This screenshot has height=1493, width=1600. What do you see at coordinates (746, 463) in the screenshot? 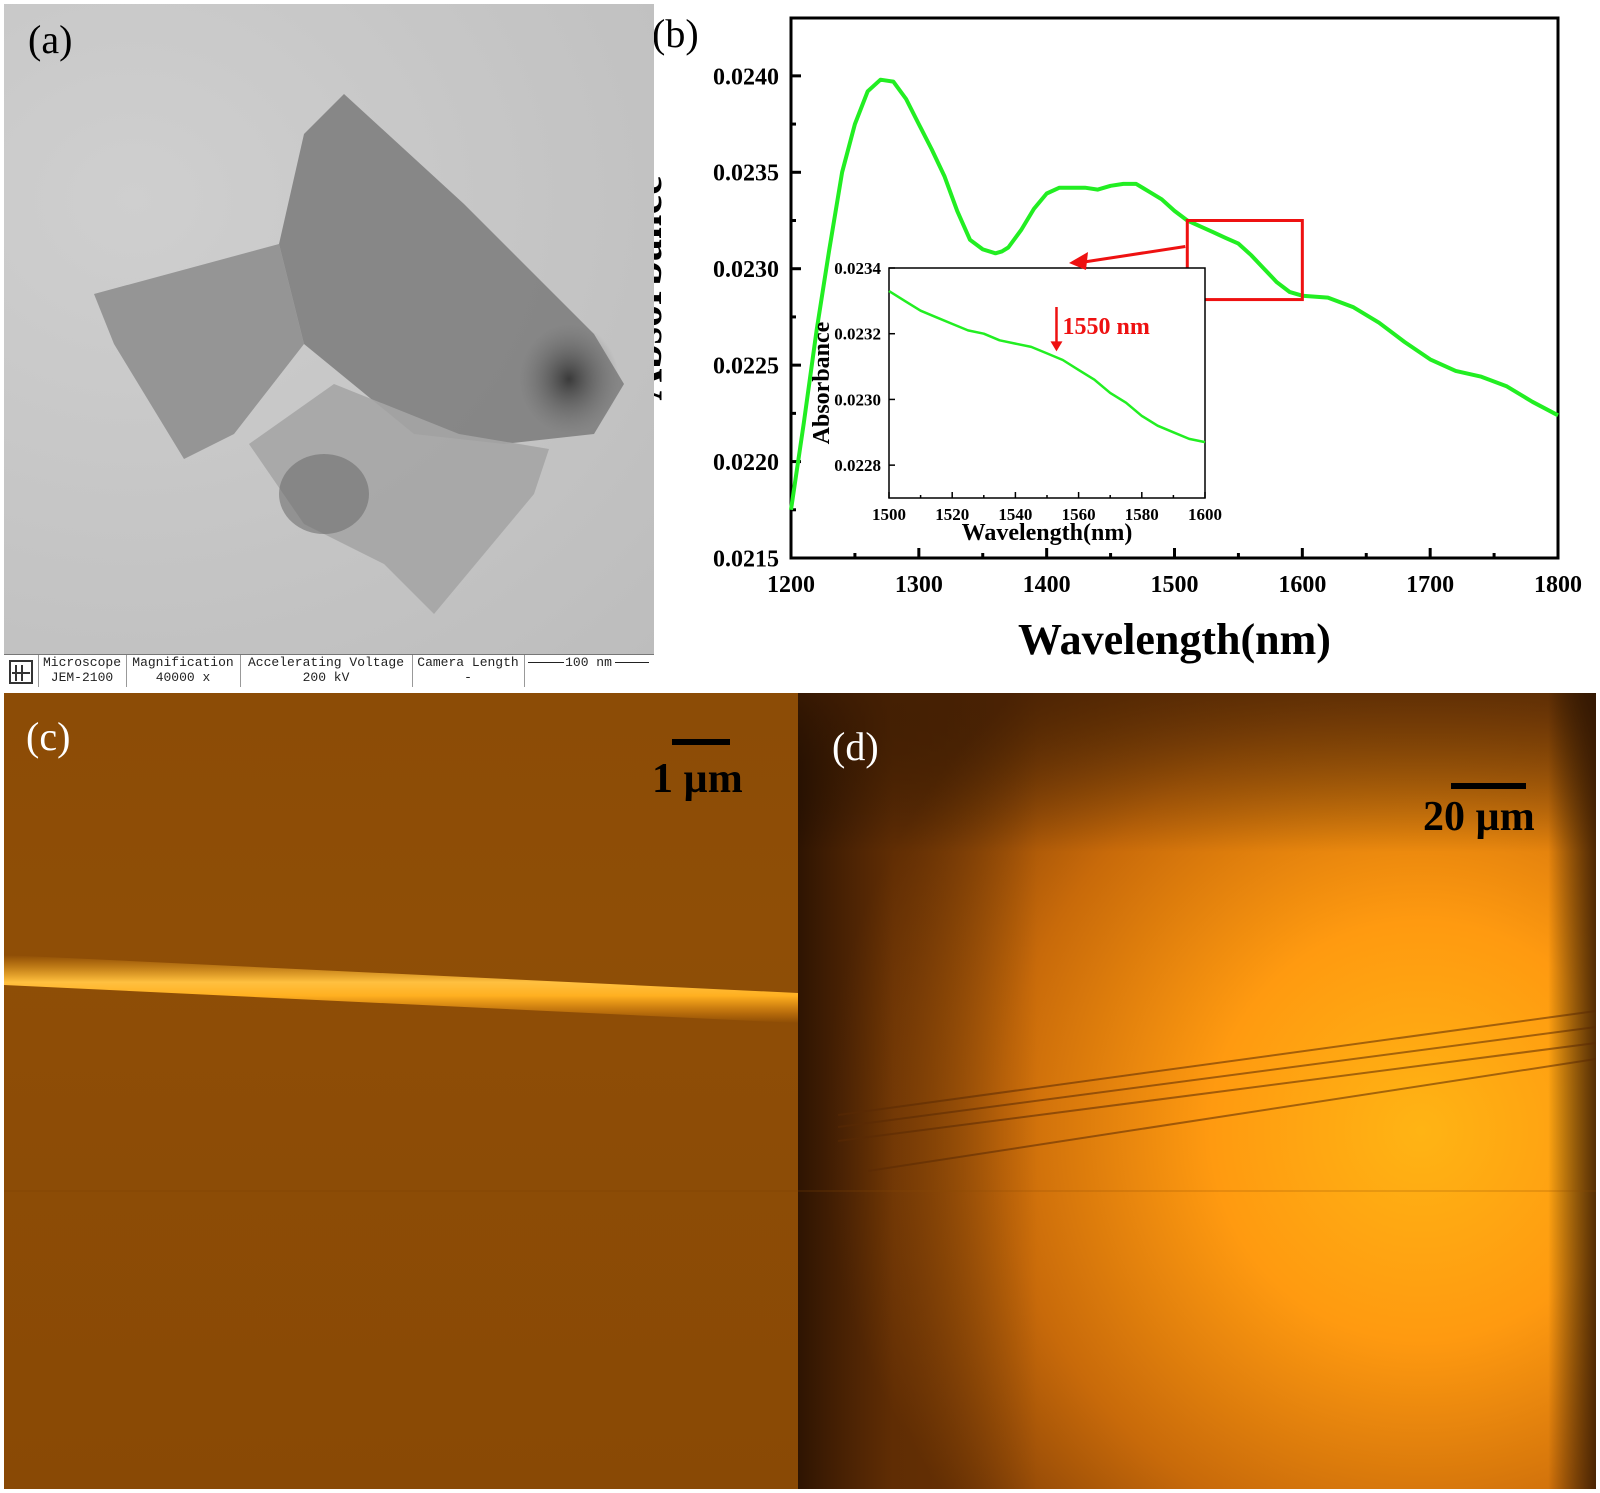
I see `main-y-tick-label: 0.0220` at bounding box center [746, 463].